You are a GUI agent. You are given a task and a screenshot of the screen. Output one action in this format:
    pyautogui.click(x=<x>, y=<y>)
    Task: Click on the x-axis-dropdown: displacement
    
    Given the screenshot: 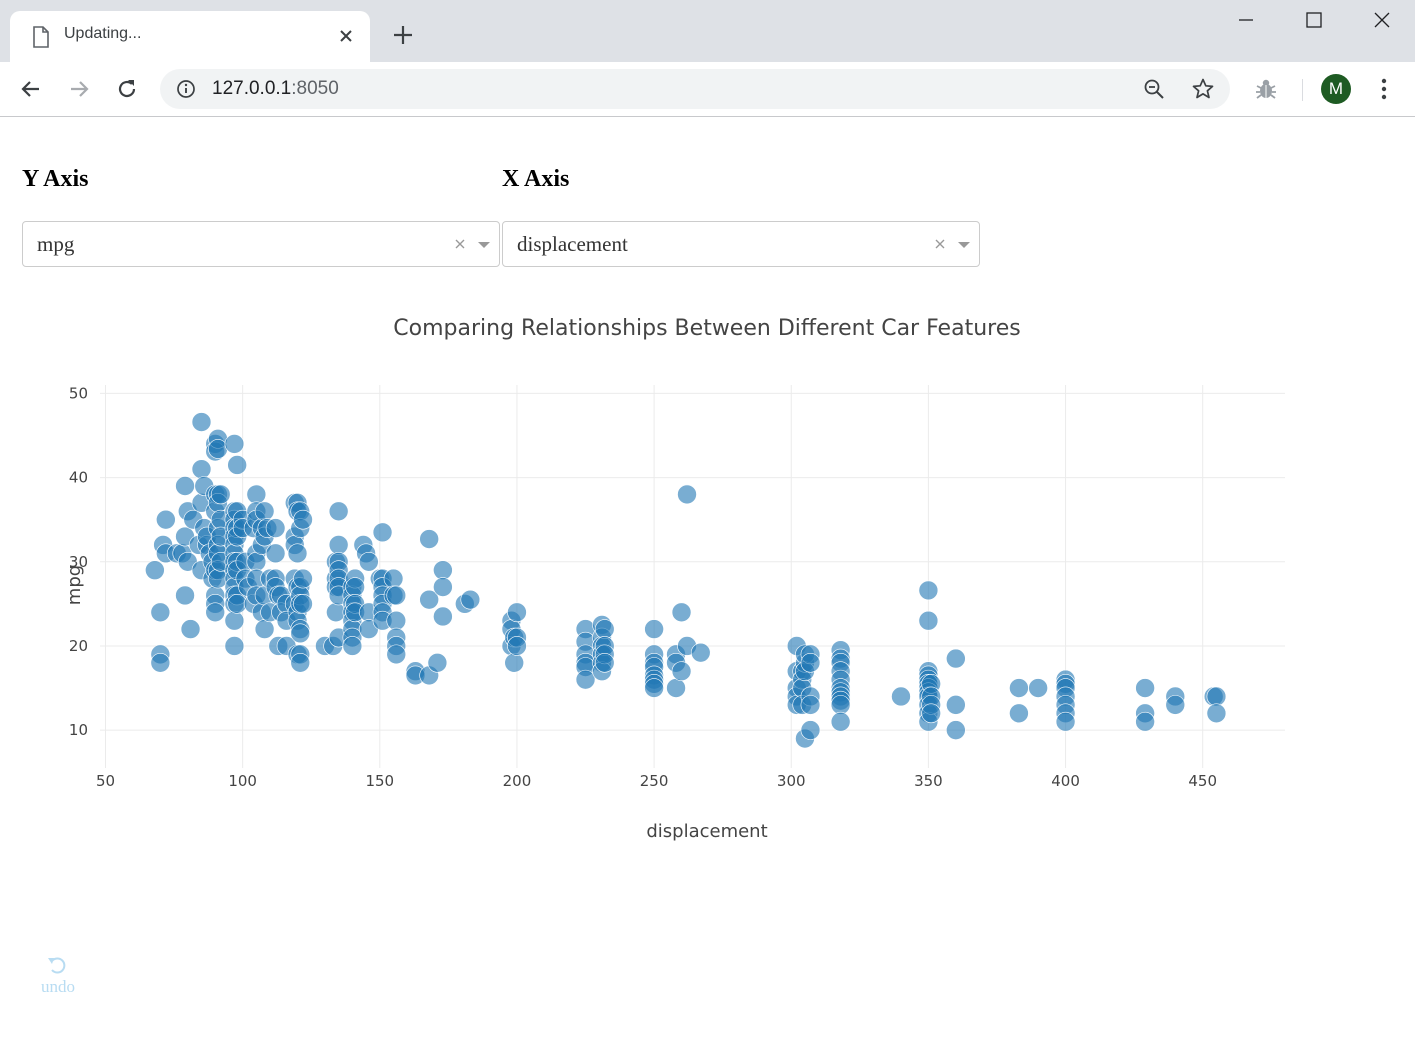 What is the action you would take?
    pyautogui.click(x=741, y=244)
    